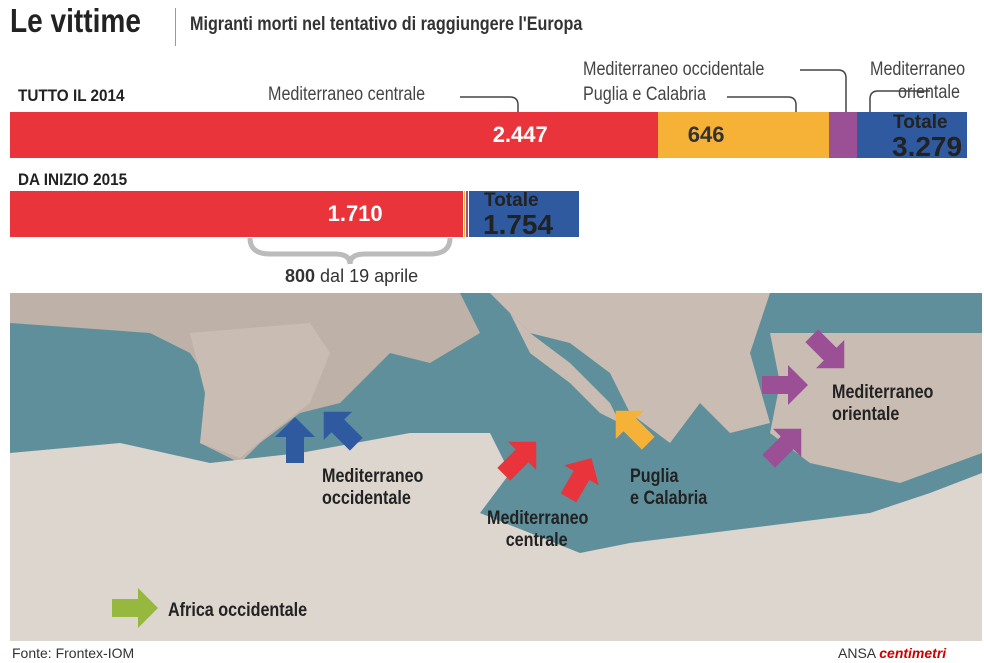  What do you see at coordinates (669, 498) in the screenshot?
I see `map-label-puglia-2: e Calabria` at bounding box center [669, 498].